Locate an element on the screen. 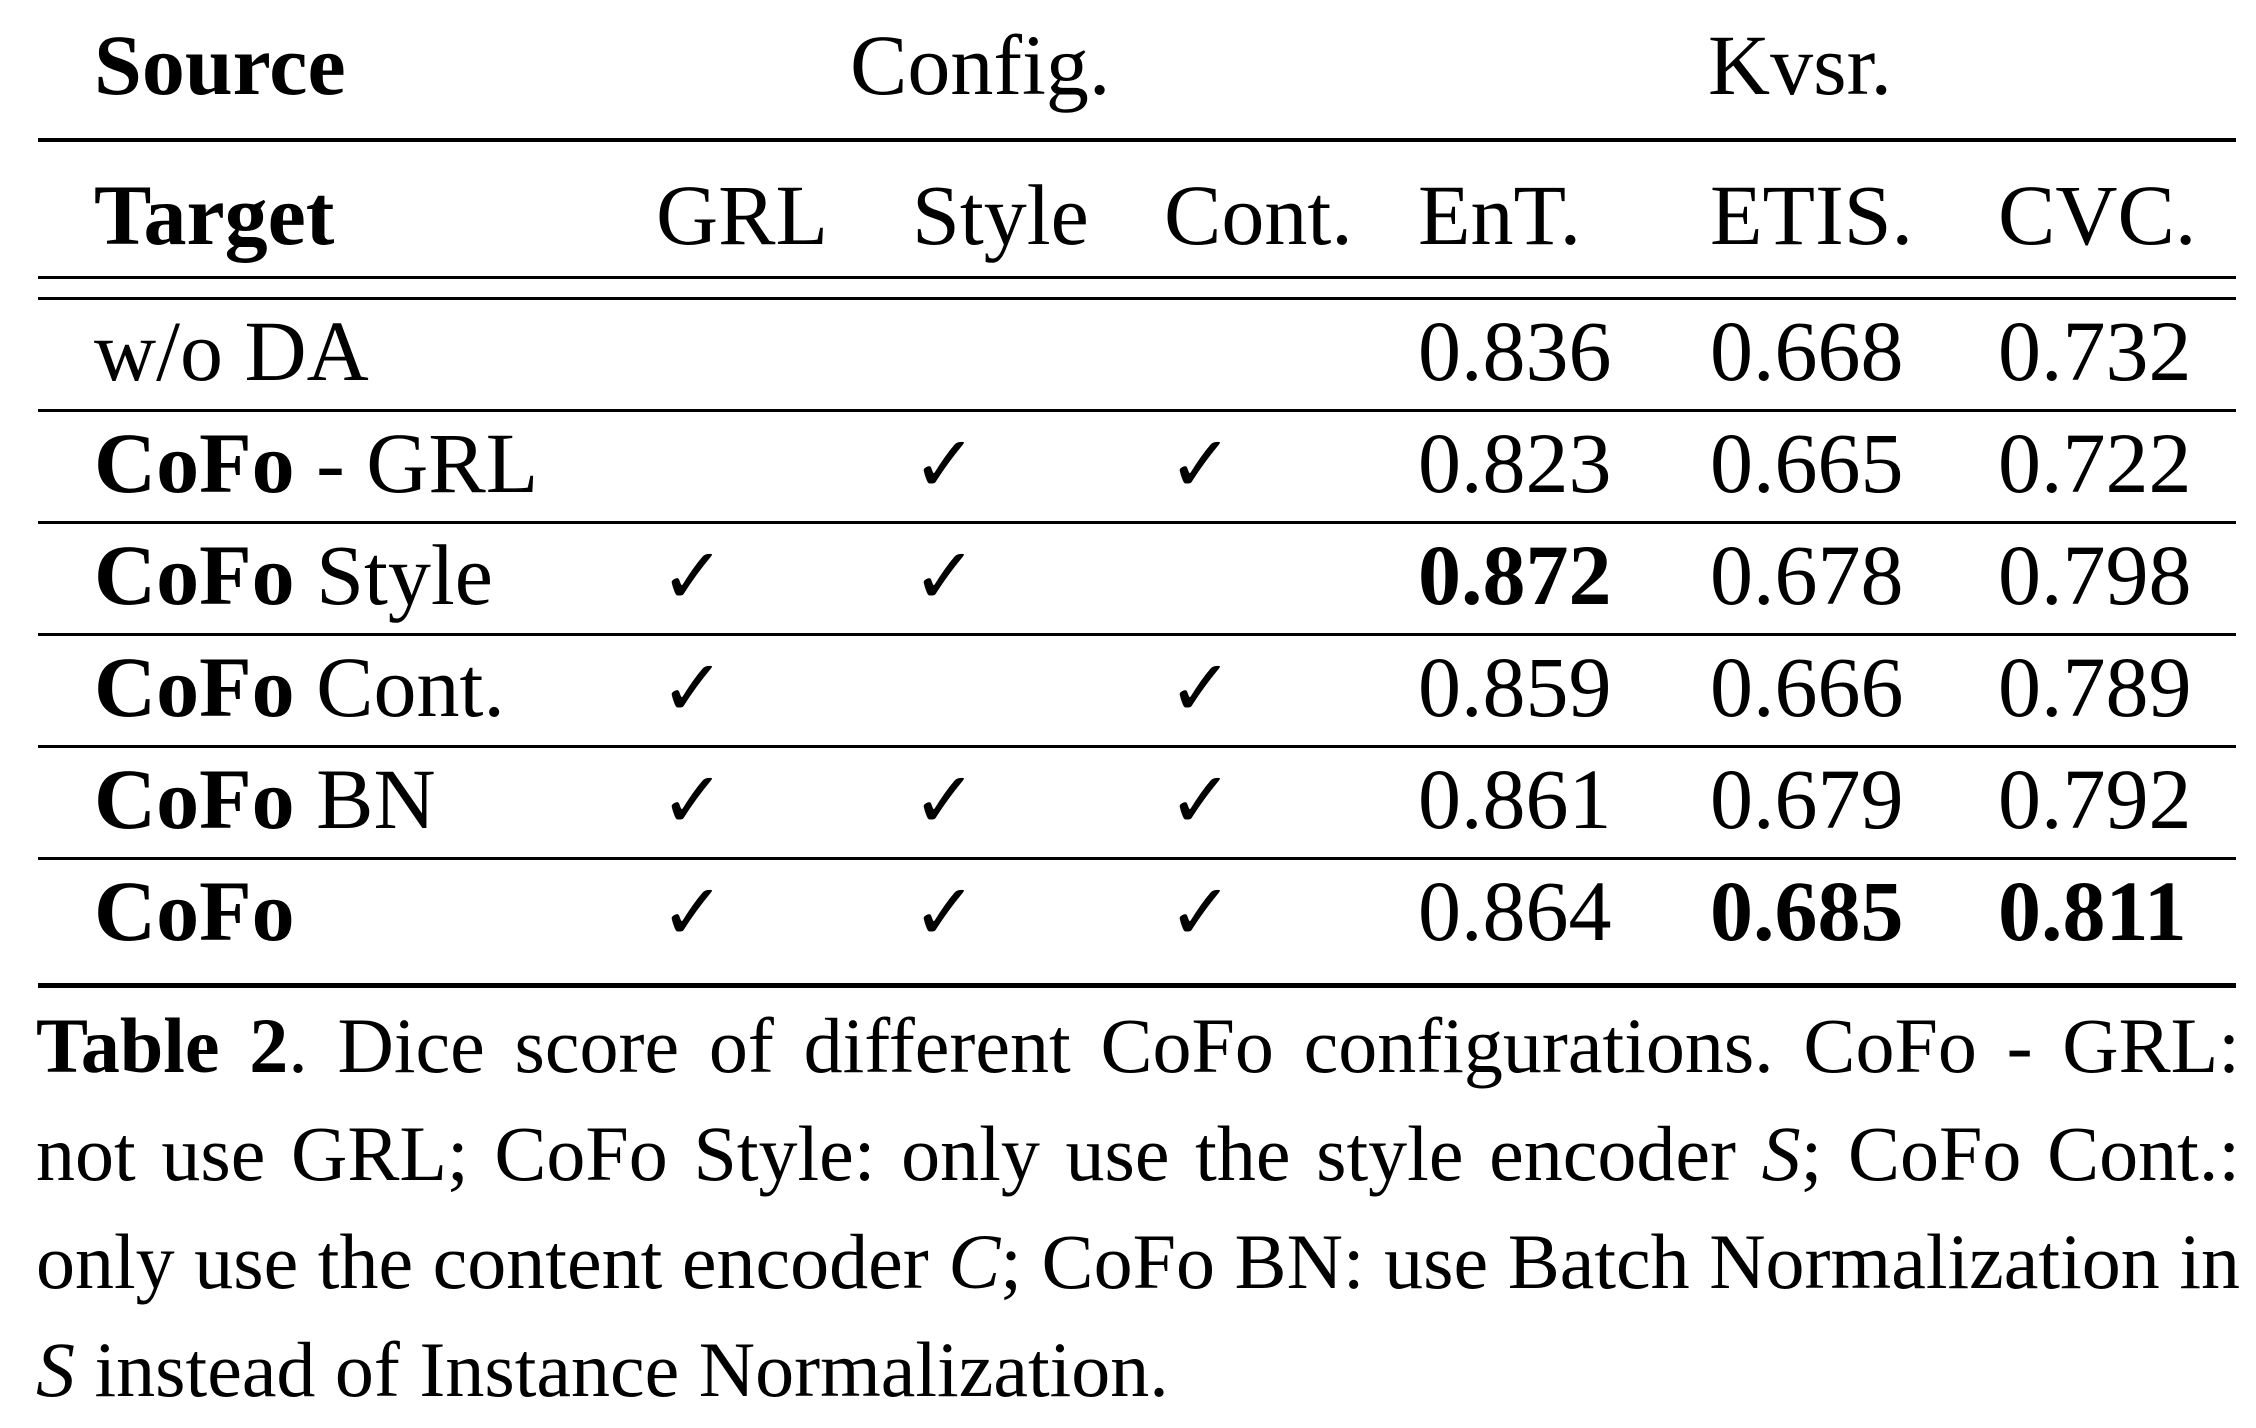 Image resolution: width=2256 pixels, height=1428 pixels. value-cvc: 0.792 is located at coordinates (2095, 799).